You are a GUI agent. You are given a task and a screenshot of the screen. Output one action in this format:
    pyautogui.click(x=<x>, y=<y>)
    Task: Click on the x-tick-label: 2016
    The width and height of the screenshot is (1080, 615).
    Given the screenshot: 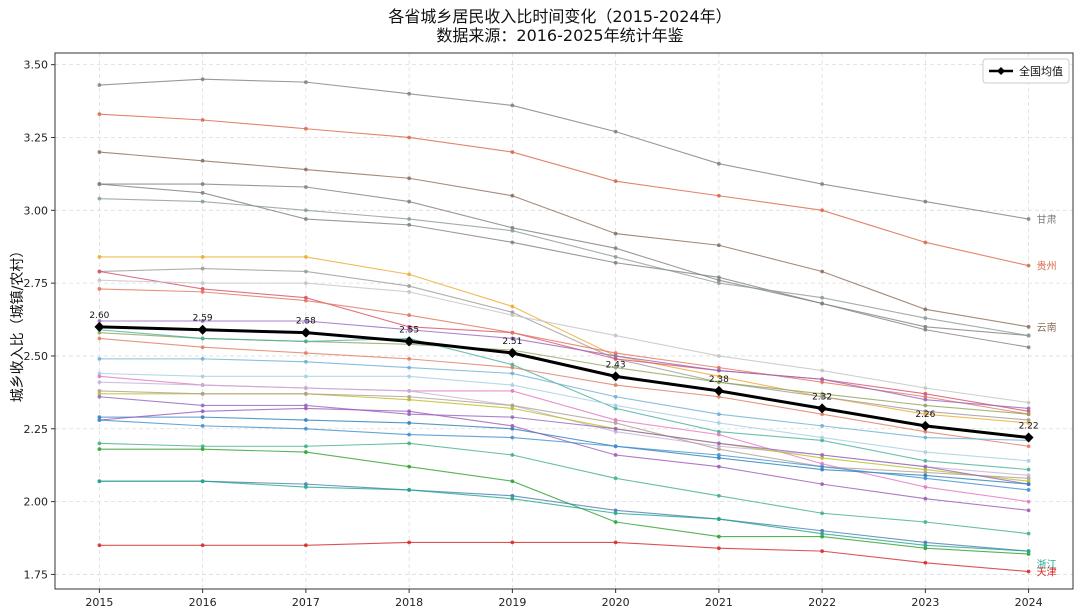 What is the action you would take?
    pyautogui.click(x=203, y=602)
    